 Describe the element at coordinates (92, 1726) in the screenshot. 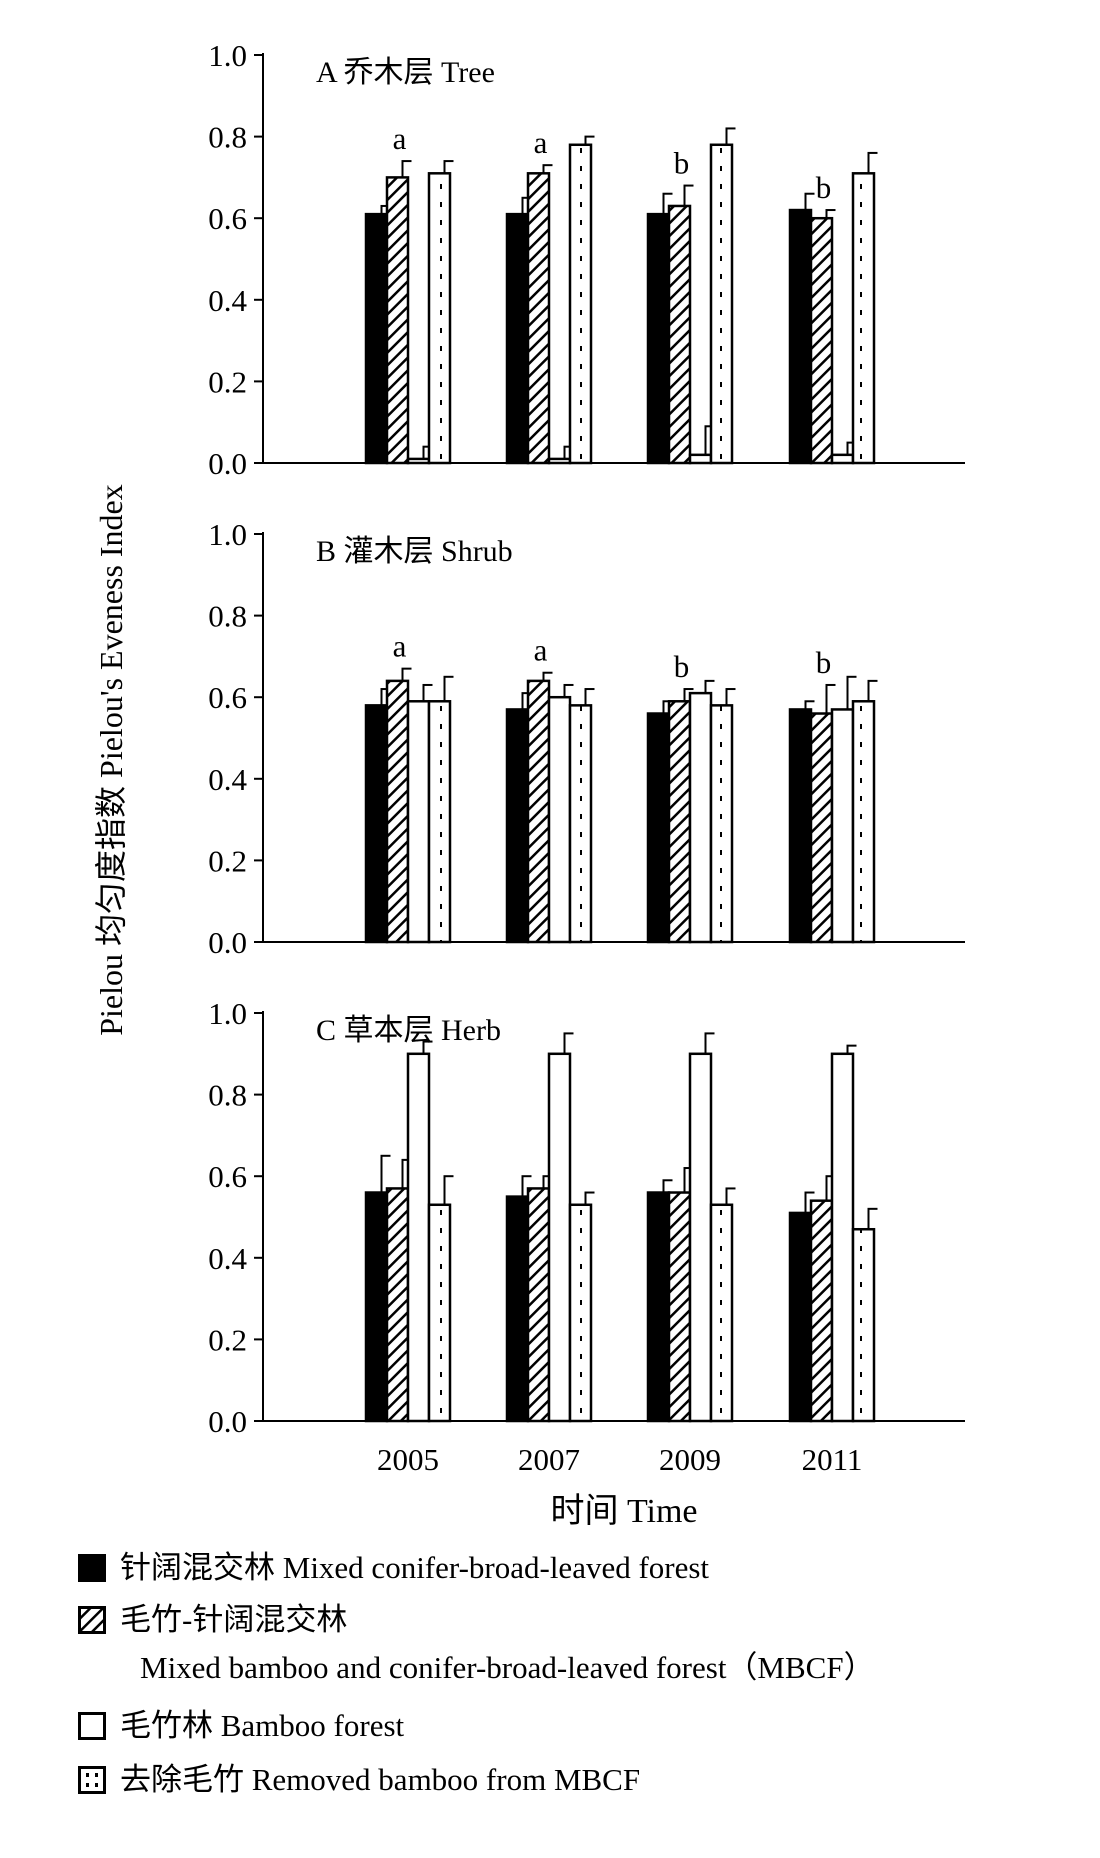

I see `empty-swatch-icon` at that location.